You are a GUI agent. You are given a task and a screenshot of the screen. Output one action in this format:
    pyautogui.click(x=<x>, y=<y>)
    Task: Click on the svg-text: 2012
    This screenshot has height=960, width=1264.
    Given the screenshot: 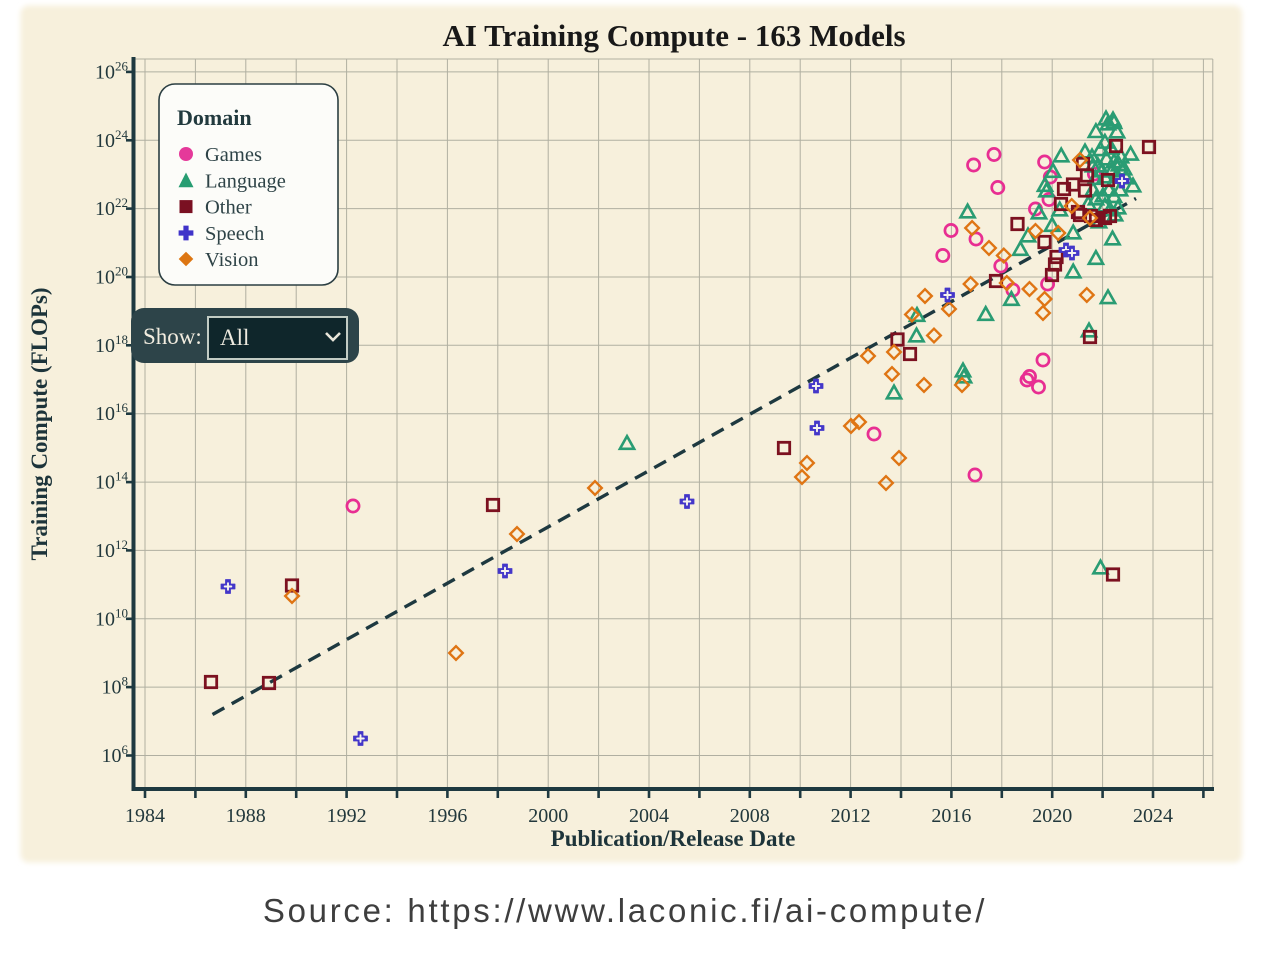 What is the action you would take?
    pyautogui.click(x=851, y=816)
    